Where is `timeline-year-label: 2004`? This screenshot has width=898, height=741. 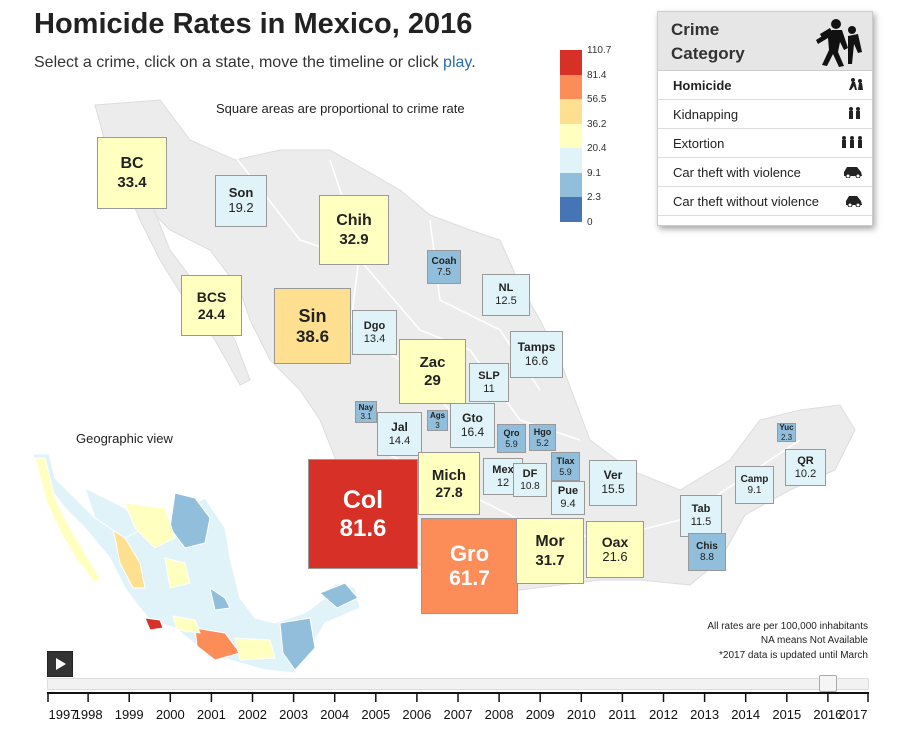
timeline-year-label: 2004 is located at coordinates (335, 714).